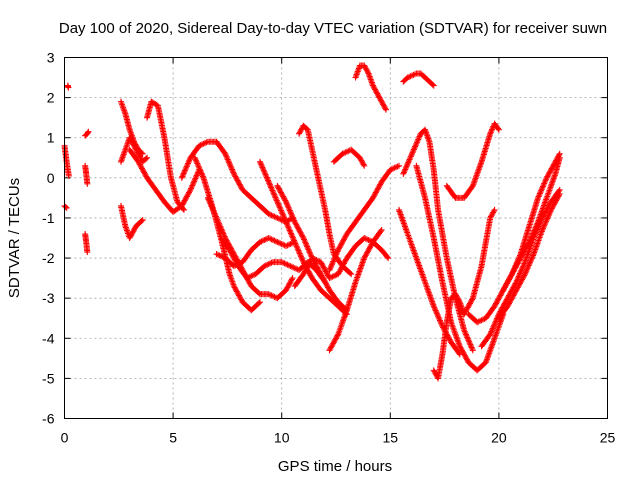 The height and width of the screenshot is (480, 640). Describe the element at coordinates (87, 133) in the screenshot. I see `series-arc04` at that location.